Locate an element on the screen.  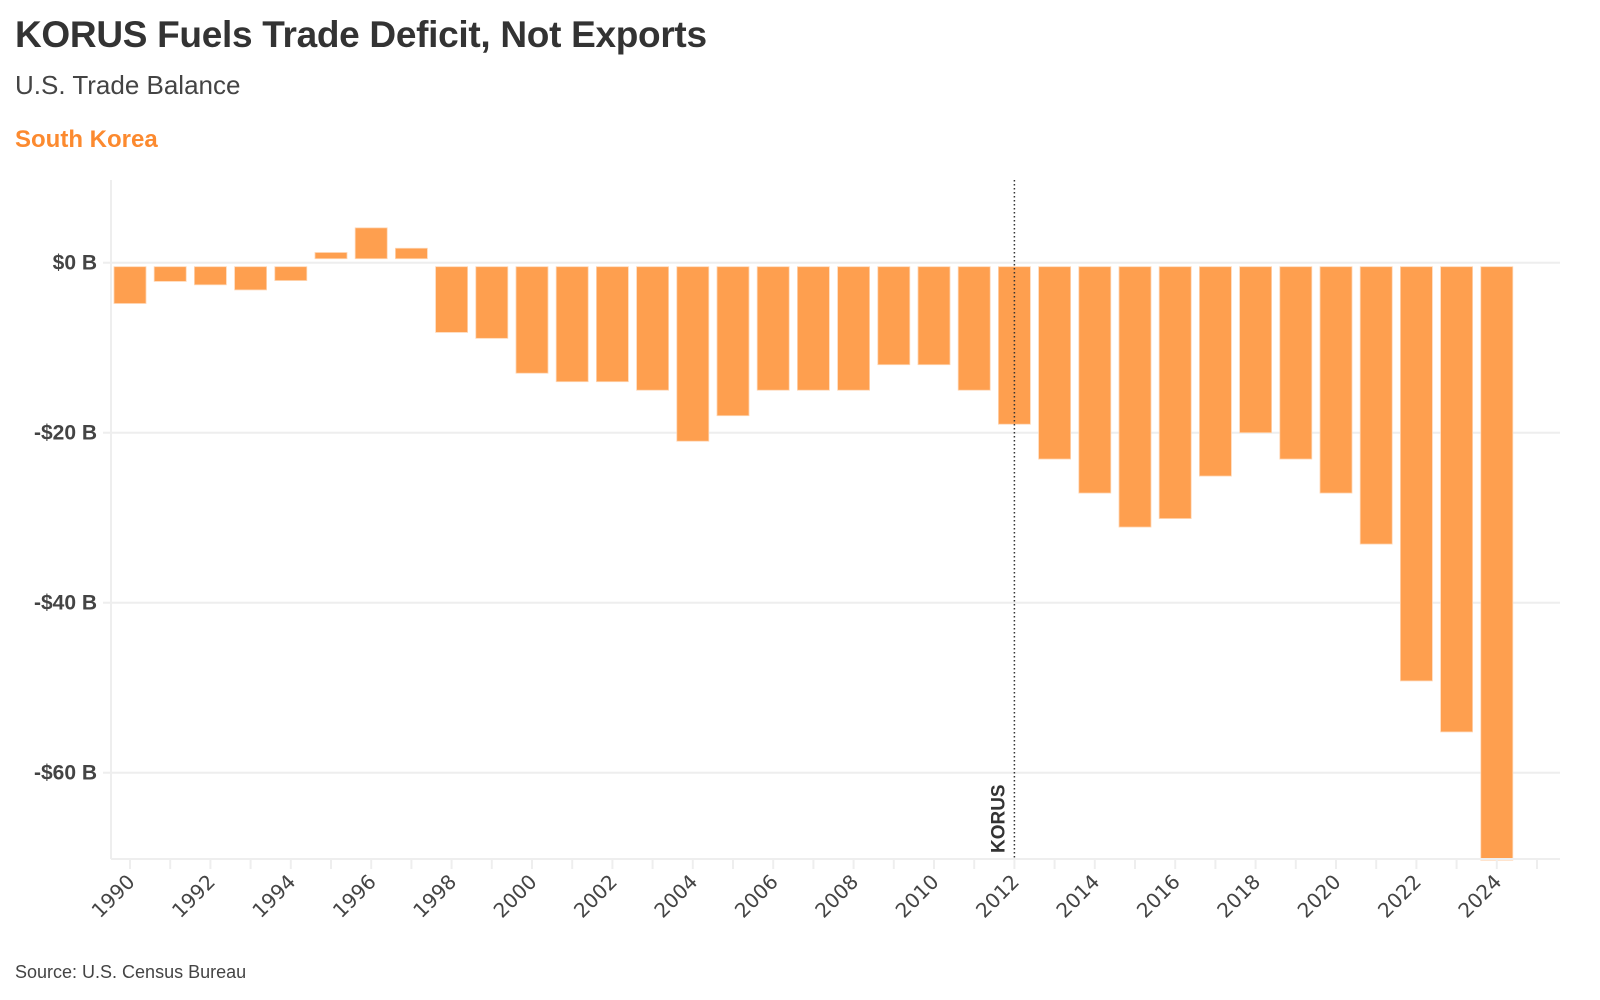
chart-subtitle: U.S. Trade Balance is located at coordinates (128, 85).